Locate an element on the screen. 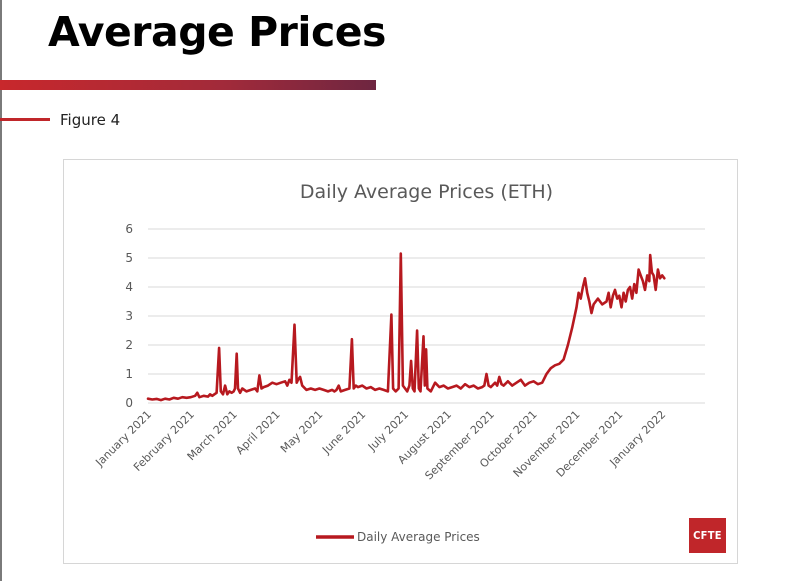 The image size is (794, 581). x-tick-label: May 2021 is located at coordinates (302, 432).